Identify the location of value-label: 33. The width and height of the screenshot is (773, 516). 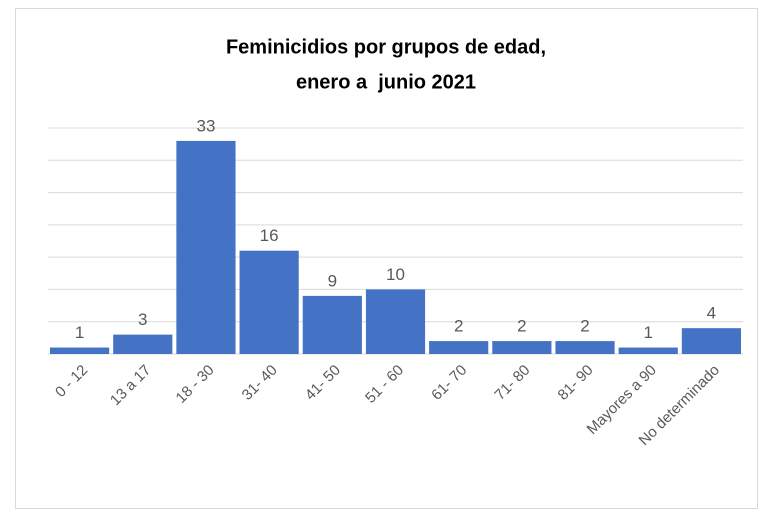
(205, 125).